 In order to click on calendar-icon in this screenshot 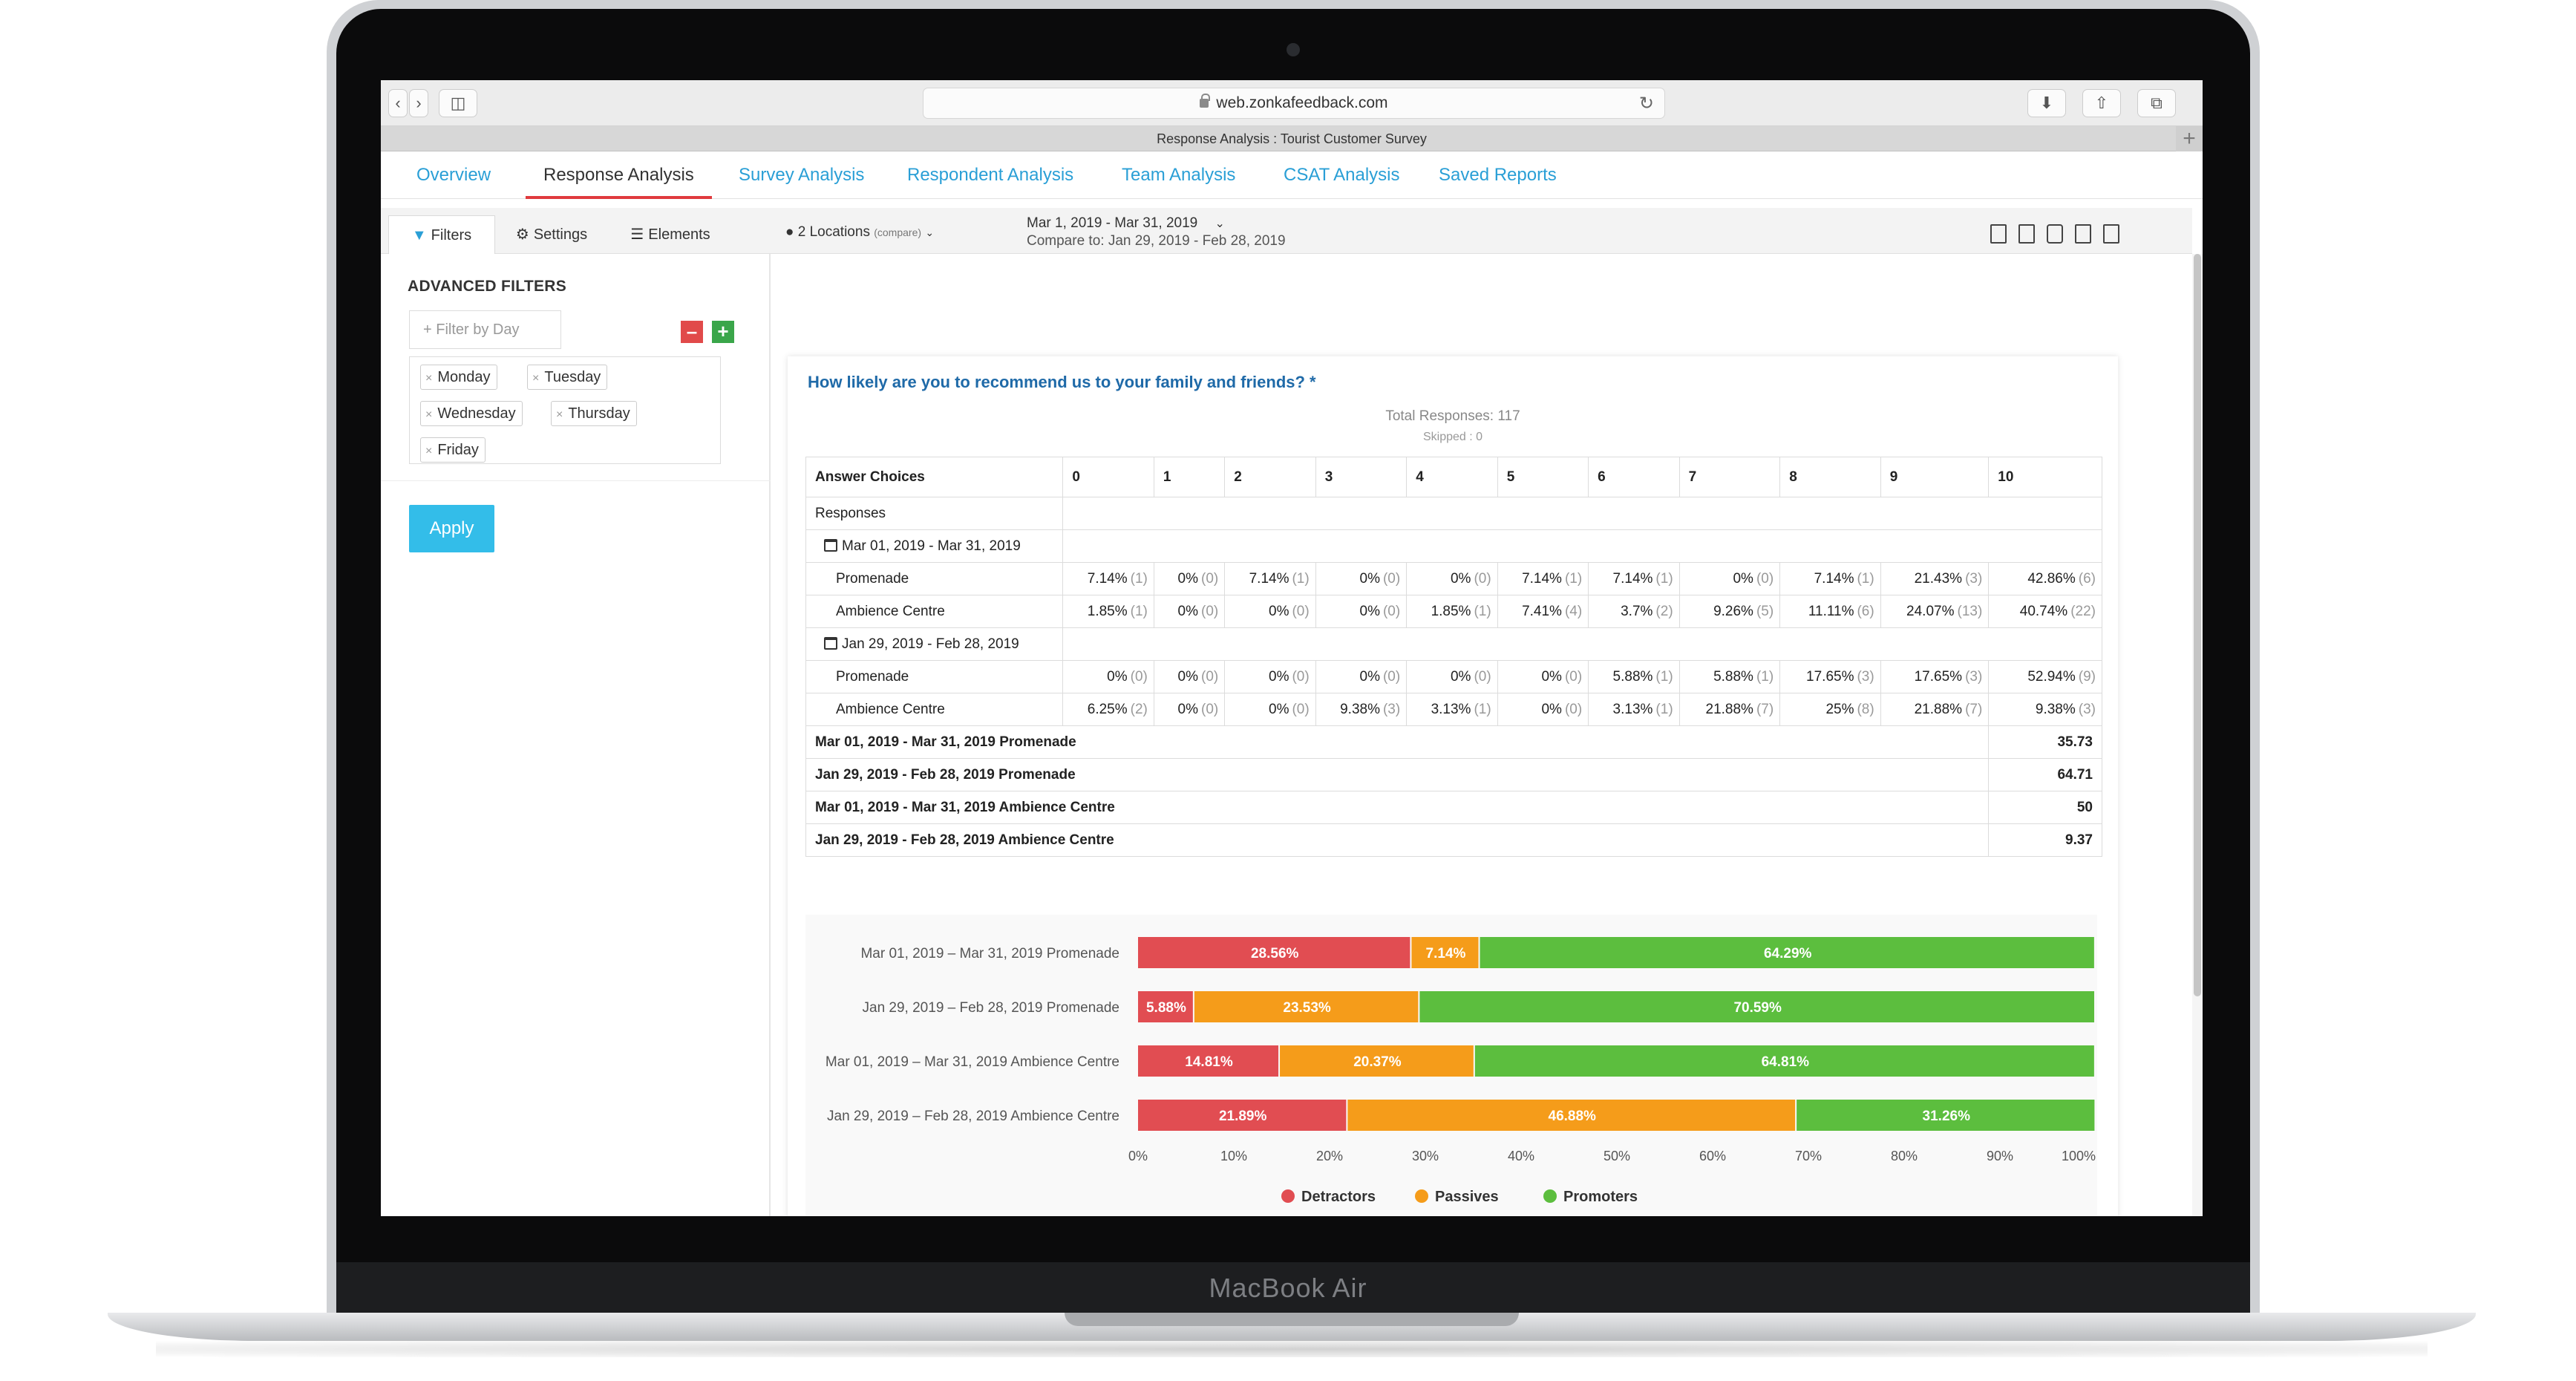, I will do `click(2111, 234)`.